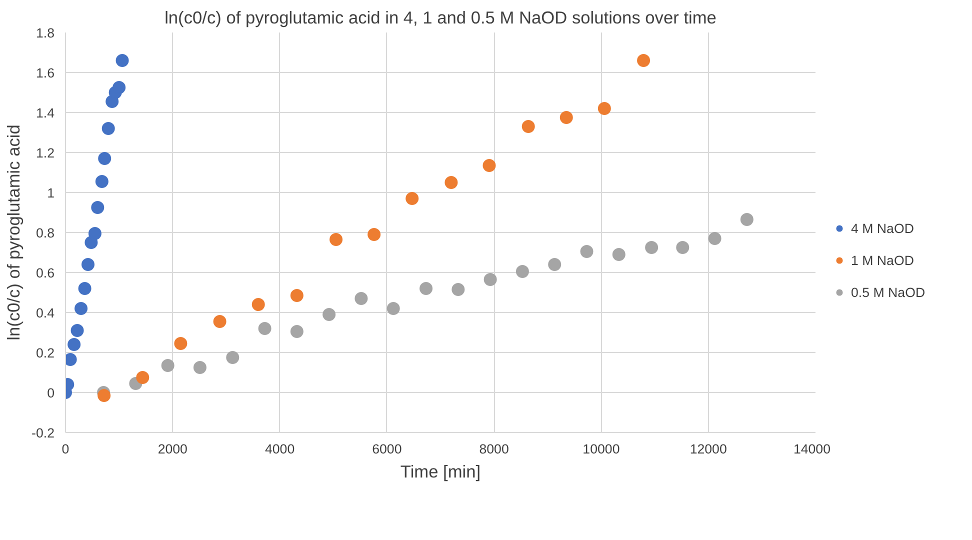  Describe the element at coordinates (66, 449) in the screenshot. I see `x-tick-label: 0` at that location.